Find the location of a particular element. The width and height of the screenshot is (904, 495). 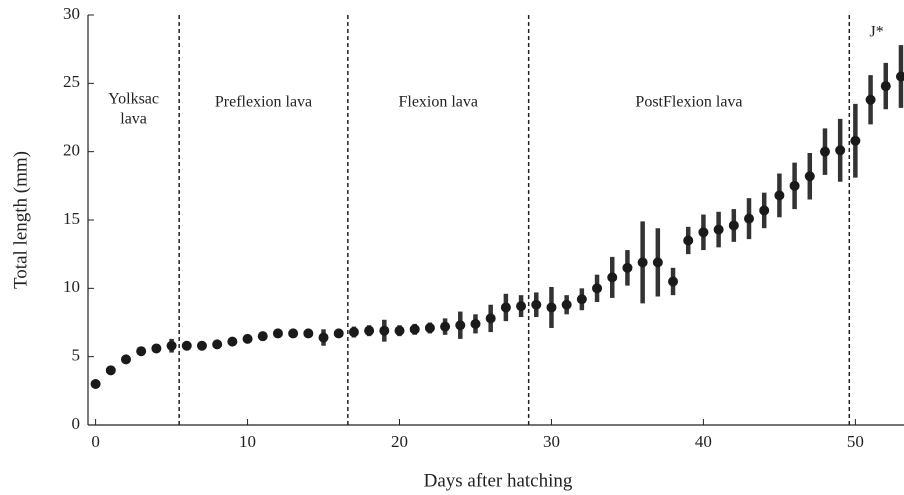

stage-label: PostFlexion lava is located at coordinates (688, 102).